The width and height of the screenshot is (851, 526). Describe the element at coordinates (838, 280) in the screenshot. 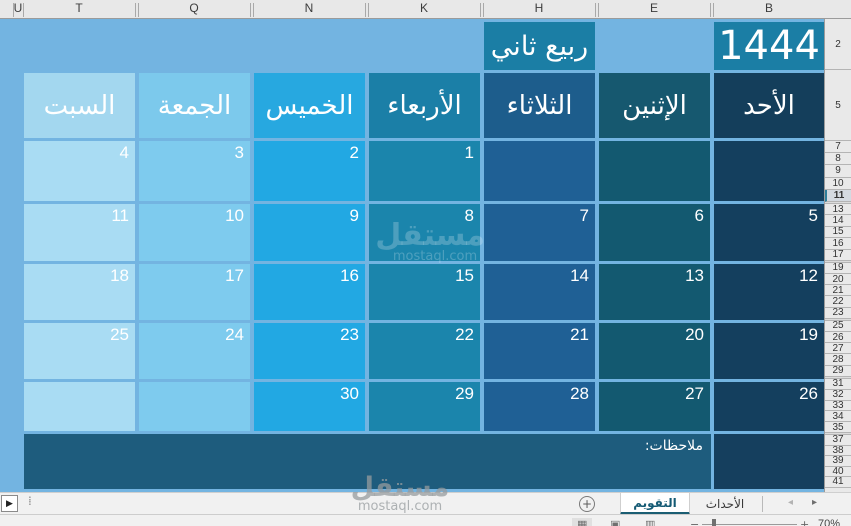

I see `row-header-20: 20` at that location.